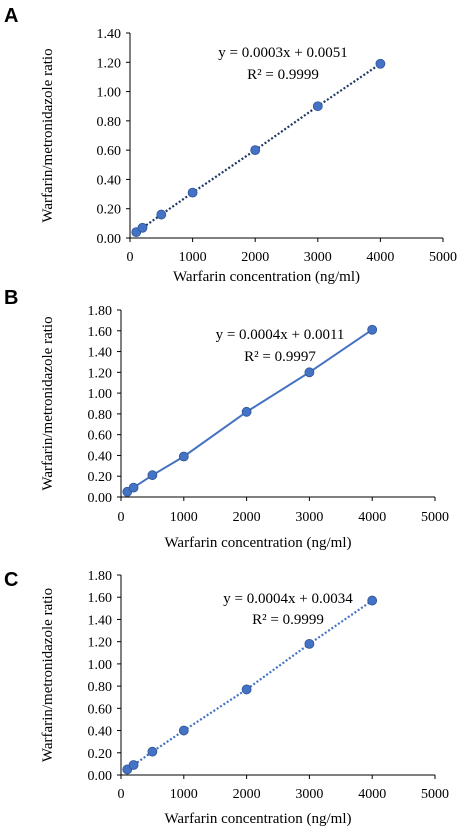 The width and height of the screenshot is (474, 829). Describe the element at coordinates (11, 580) in the screenshot. I see `panel-letter: C` at that location.